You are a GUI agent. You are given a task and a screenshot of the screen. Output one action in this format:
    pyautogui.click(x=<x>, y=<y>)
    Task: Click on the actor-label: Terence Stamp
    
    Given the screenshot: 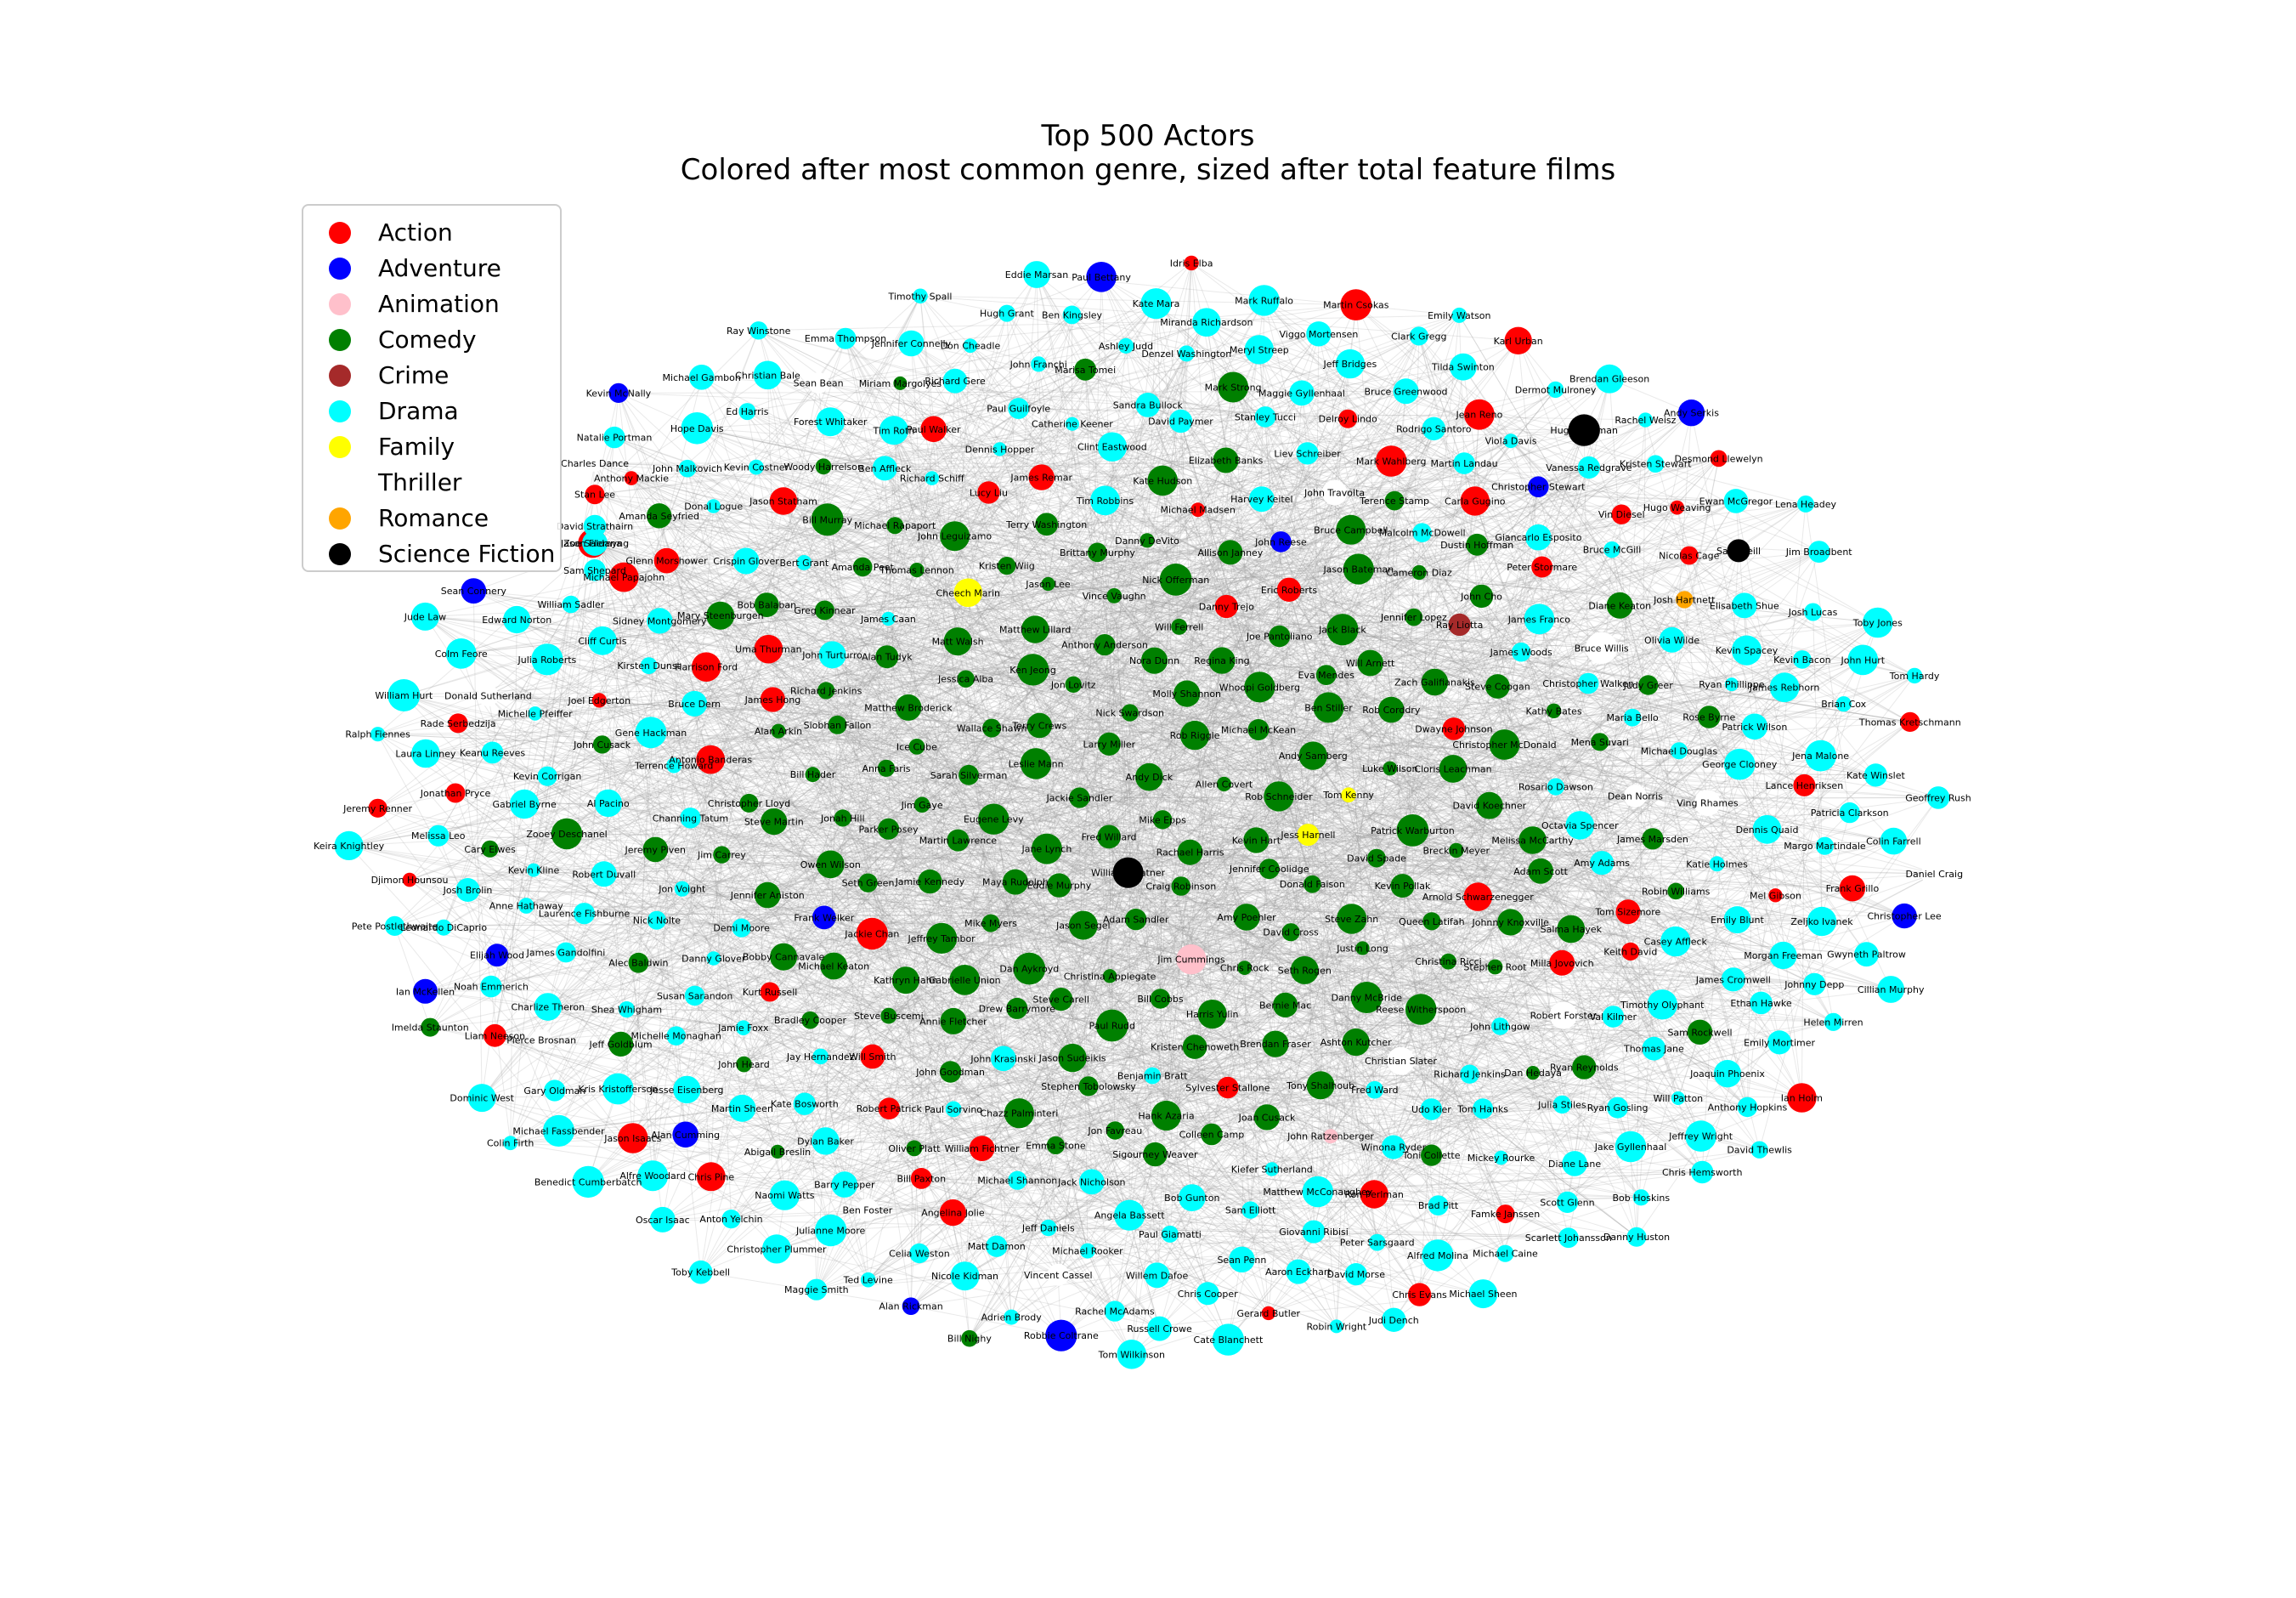 What is the action you would take?
    pyautogui.click(x=1394, y=501)
    